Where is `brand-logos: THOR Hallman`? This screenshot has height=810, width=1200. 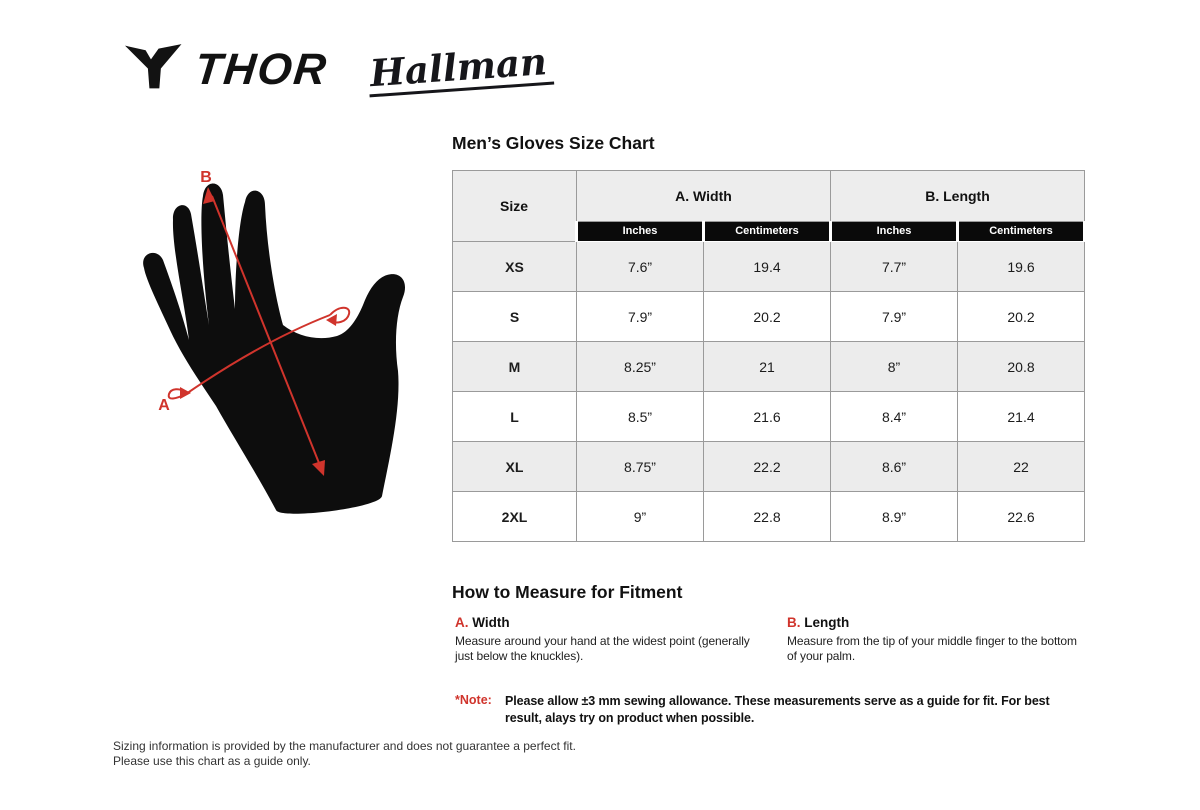 brand-logos: THOR Hallman is located at coordinates (339, 68).